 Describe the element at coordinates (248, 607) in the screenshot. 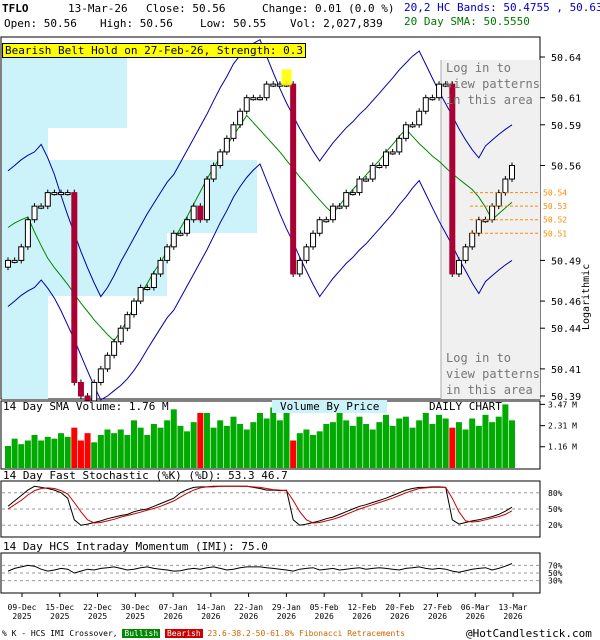

I see `date-label: 22-Jan` at that location.